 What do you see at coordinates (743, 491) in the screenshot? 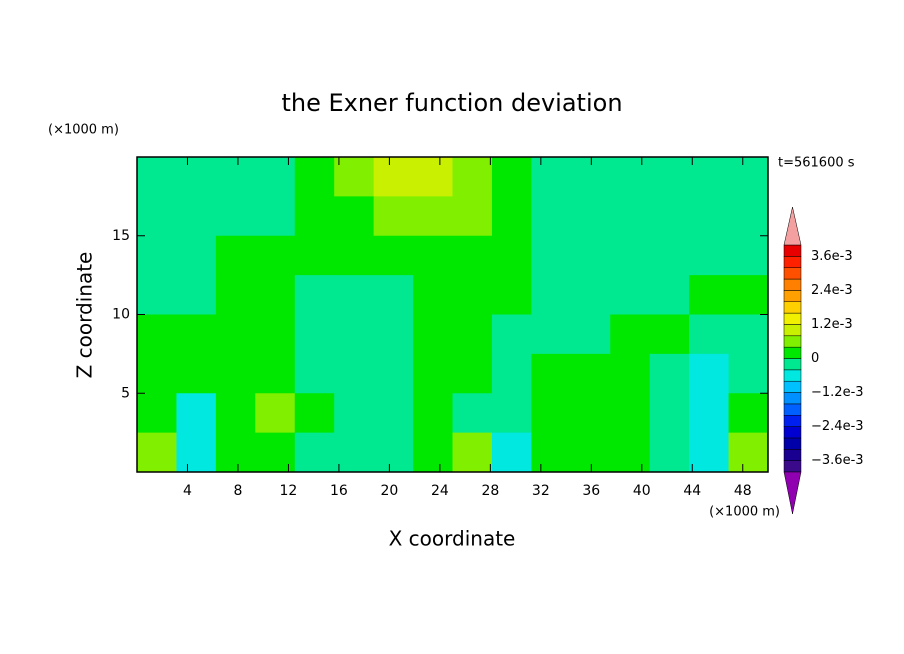
I see `x-tick-label: 48` at bounding box center [743, 491].